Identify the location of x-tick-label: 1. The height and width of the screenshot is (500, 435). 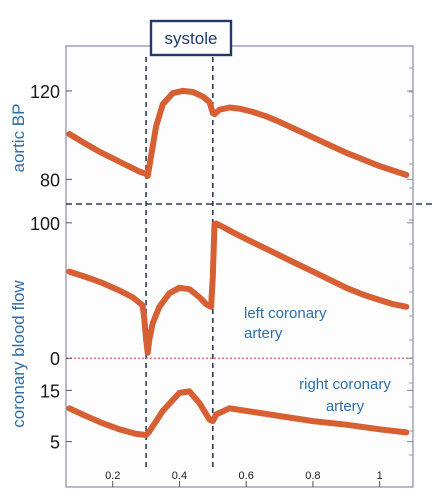
(380, 476).